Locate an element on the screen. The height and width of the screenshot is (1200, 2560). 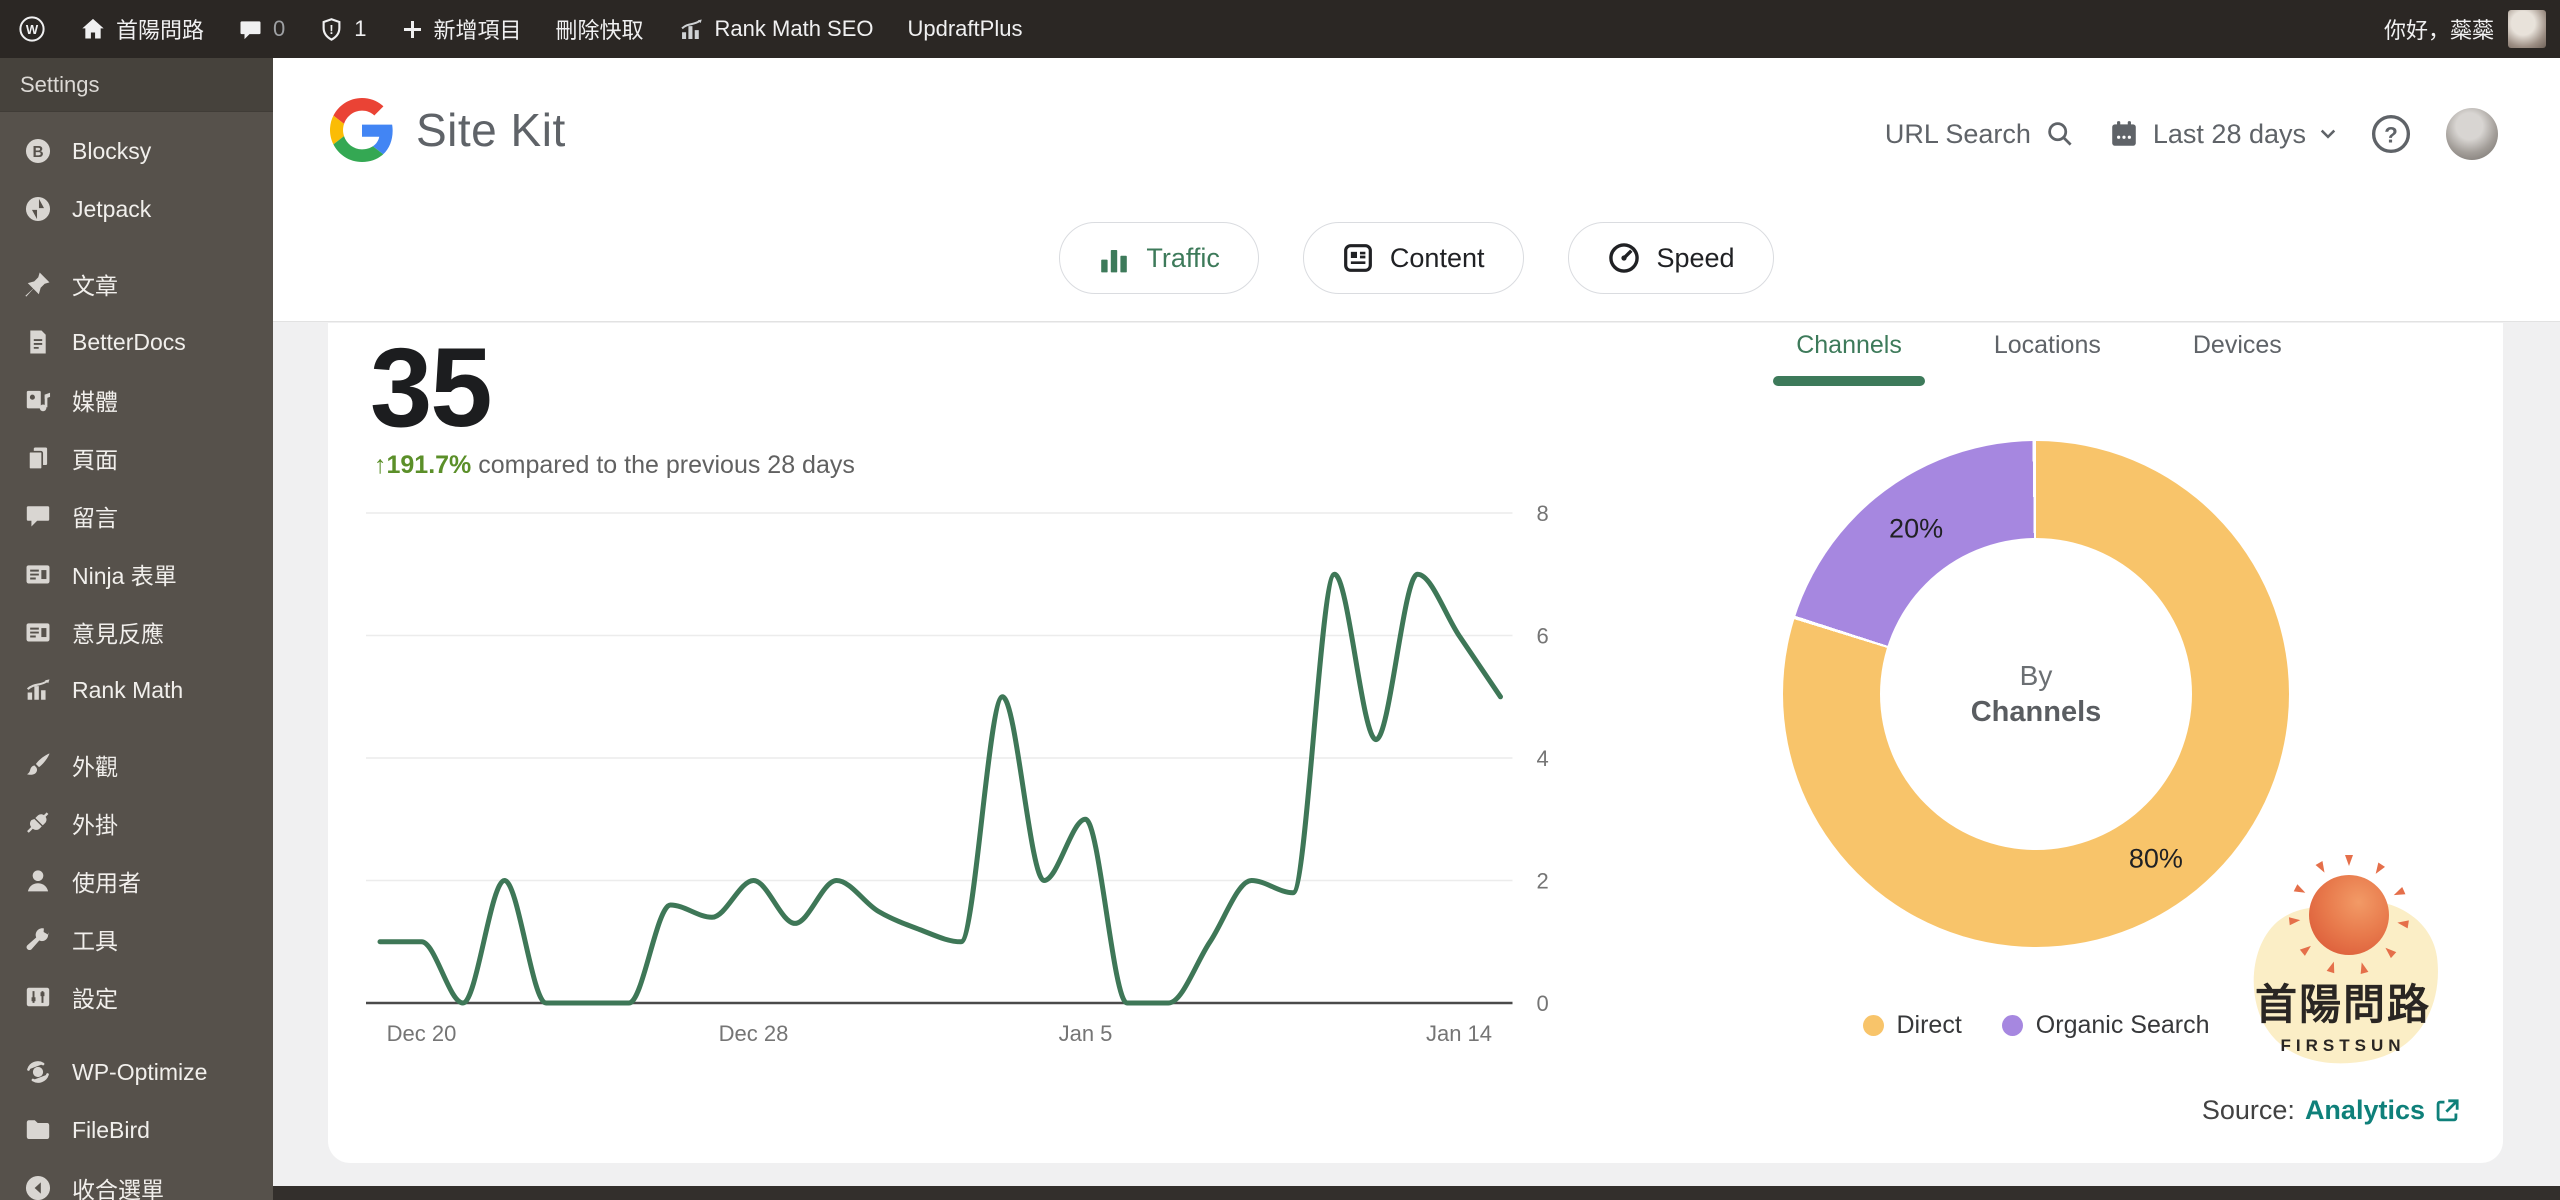
tab-traffic: Traffic is located at coordinates (1159, 258).